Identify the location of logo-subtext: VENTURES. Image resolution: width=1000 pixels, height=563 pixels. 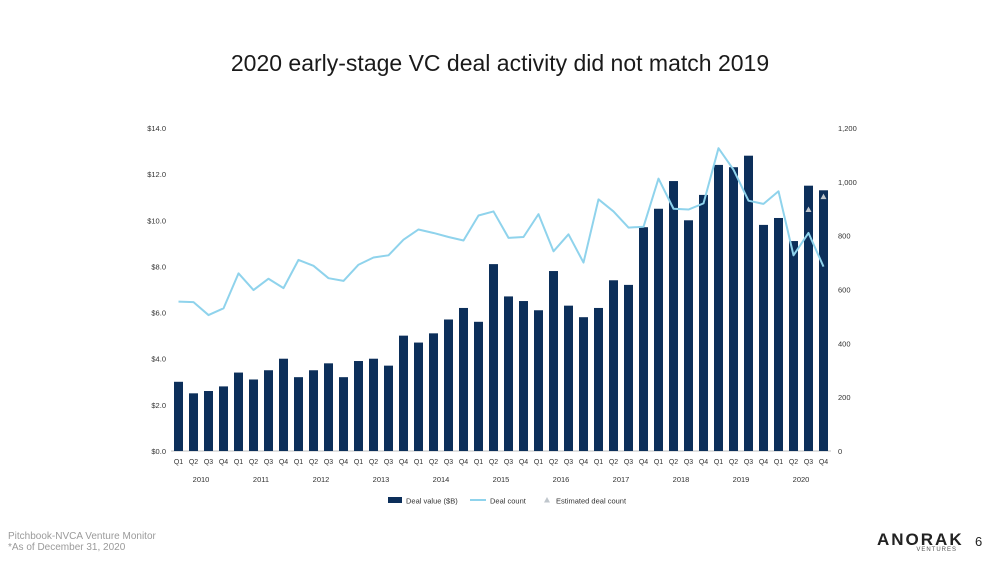
(936, 550).